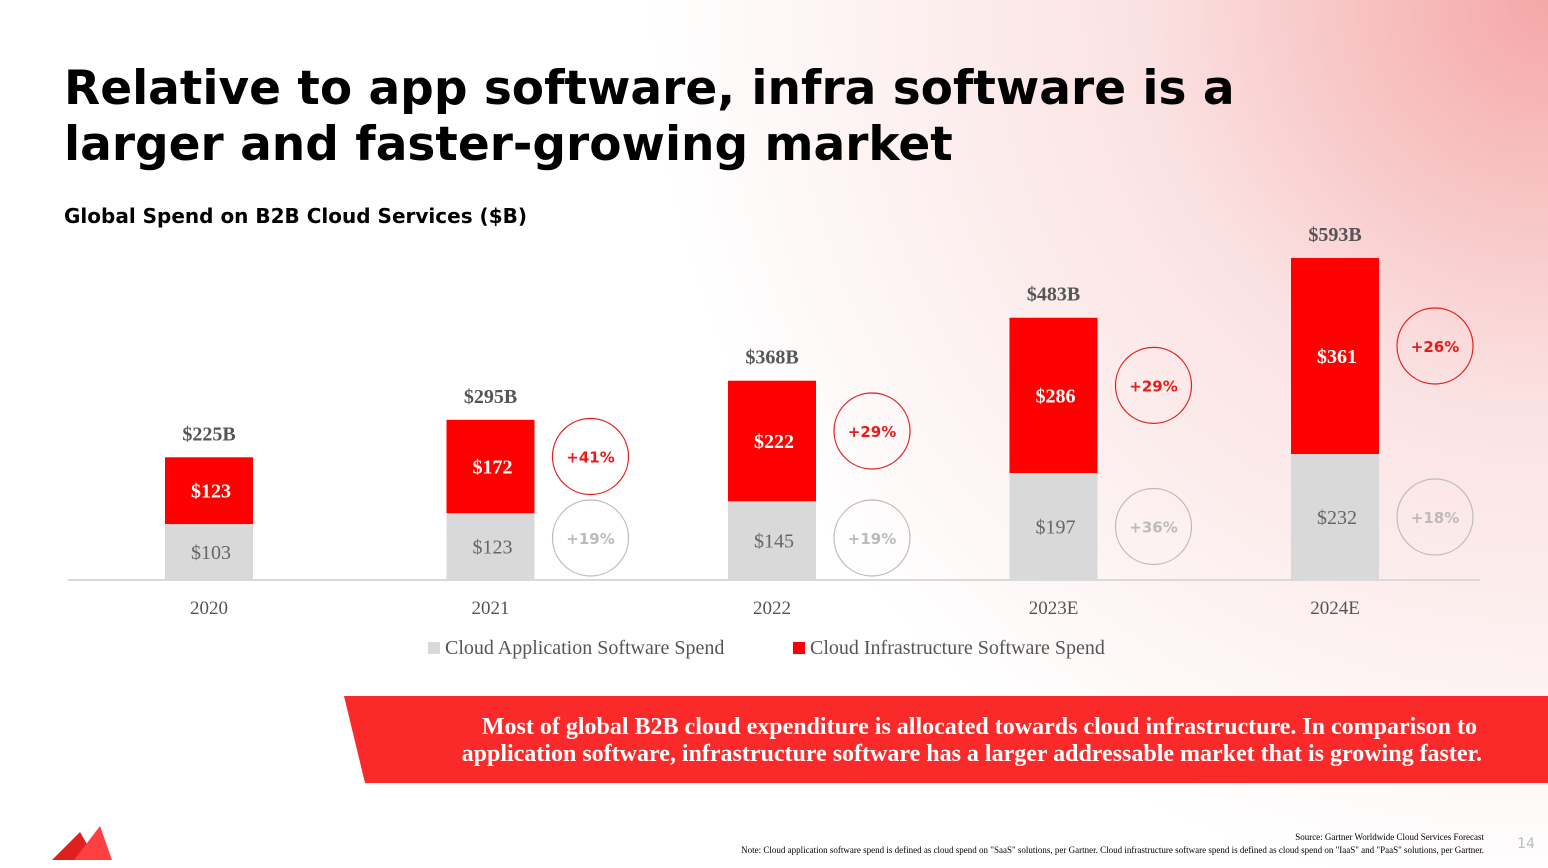  I want to click on value-label: $197, so click(1056, 528).